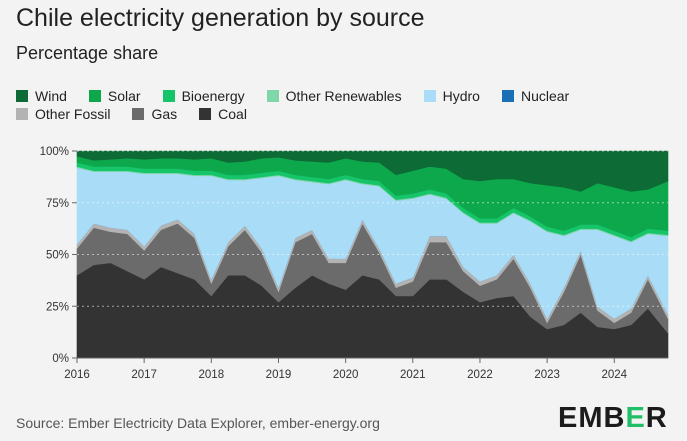 This screenshot has height=441, width=687. What do you see at coordinates (124, 95) in the screenshot?
I see `legend-label-solar: Solar` at bounding box center [124, 95].